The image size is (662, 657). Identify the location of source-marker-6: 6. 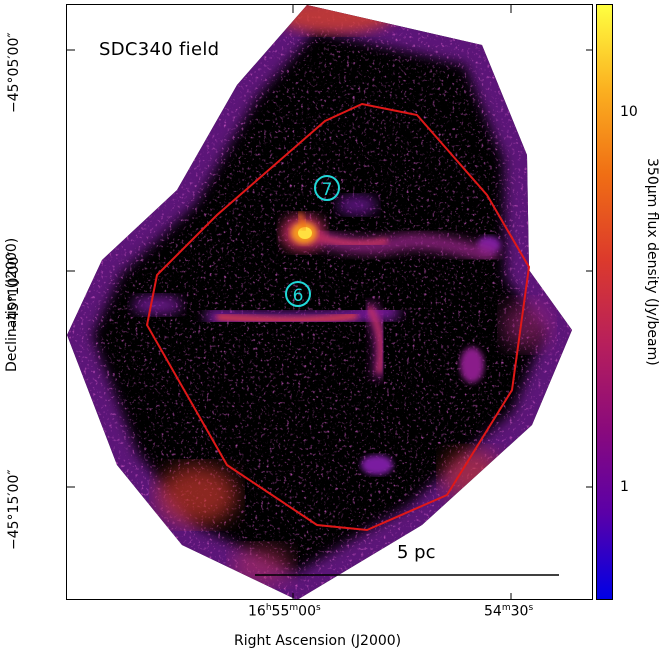
(298, 294).